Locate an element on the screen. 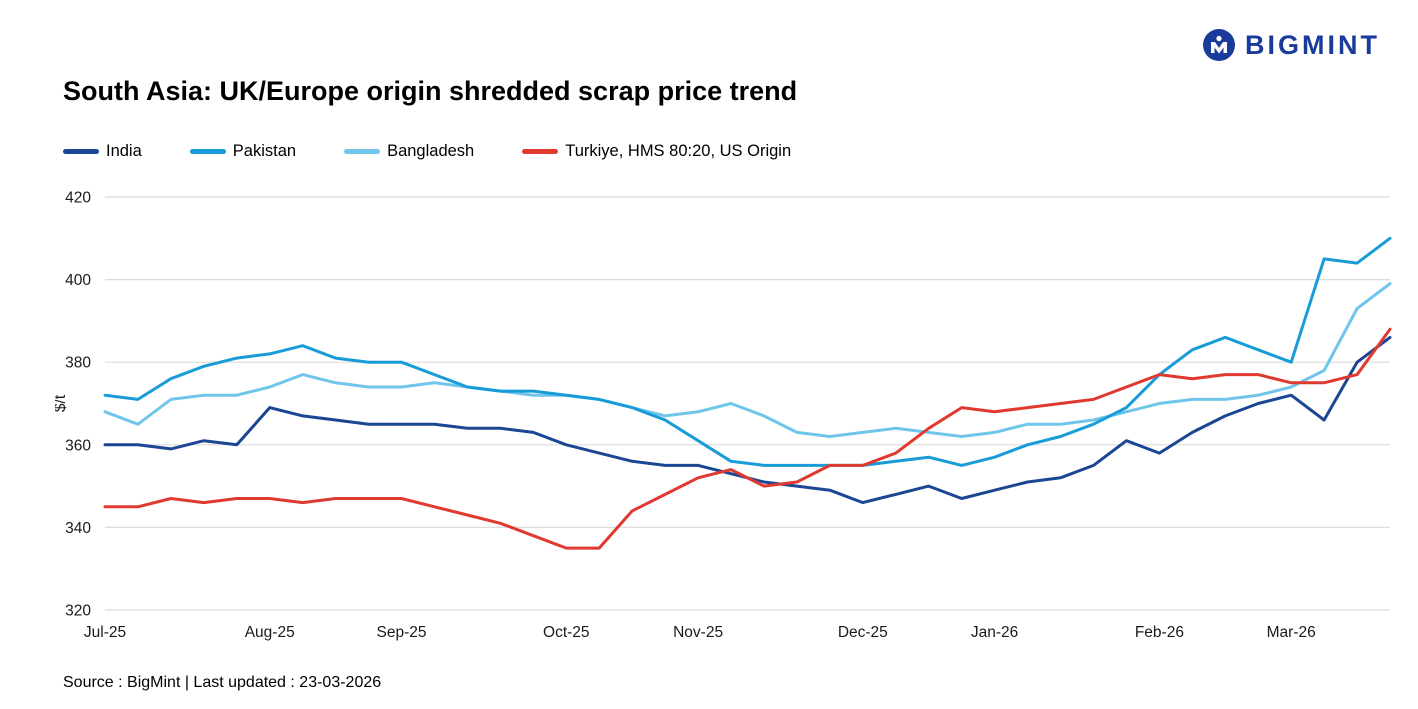  y-tick-label-380: 380 is located at coordinates (78, 363).